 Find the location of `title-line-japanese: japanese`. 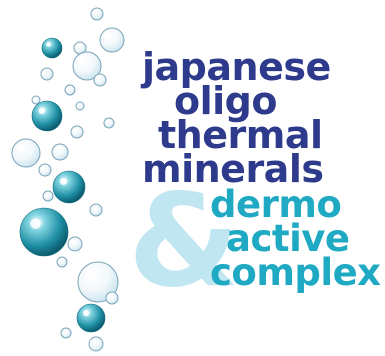

title-line-japanese: japanese is located at coordinates (236, 67).